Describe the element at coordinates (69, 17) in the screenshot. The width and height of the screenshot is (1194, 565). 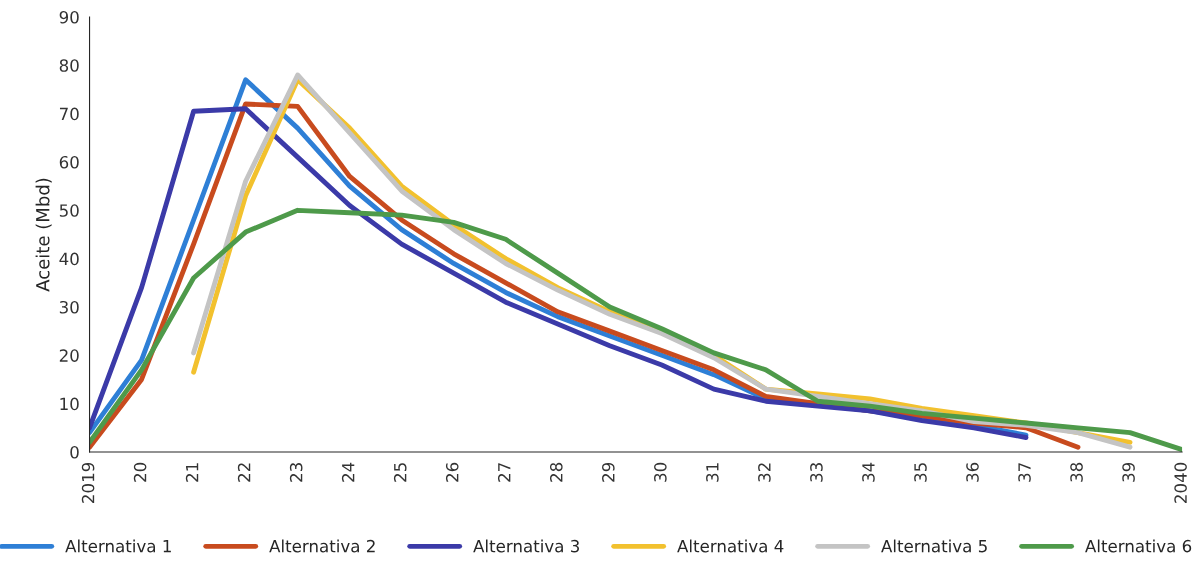
I see `y-tick-label: 90` at that location.